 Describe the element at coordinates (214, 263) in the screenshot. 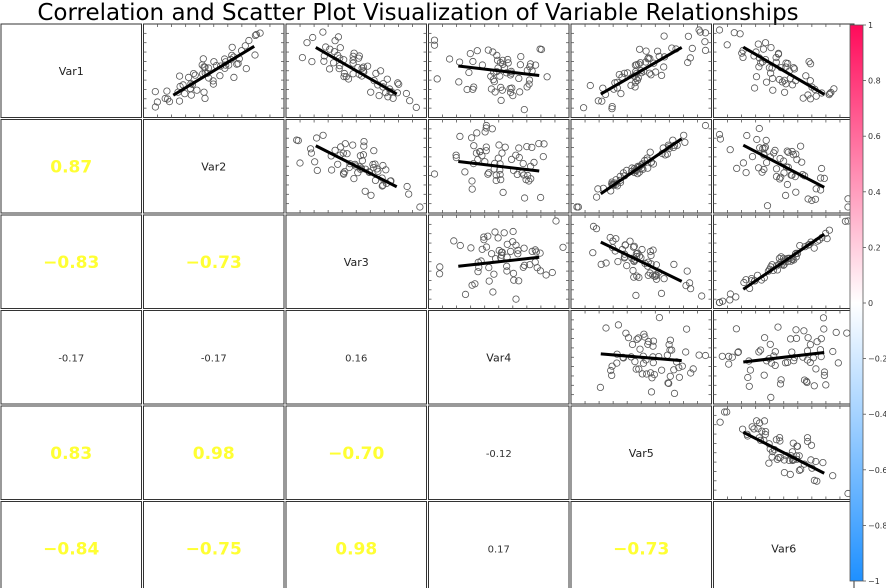

I see `correlation-value: −0.73` at that location.